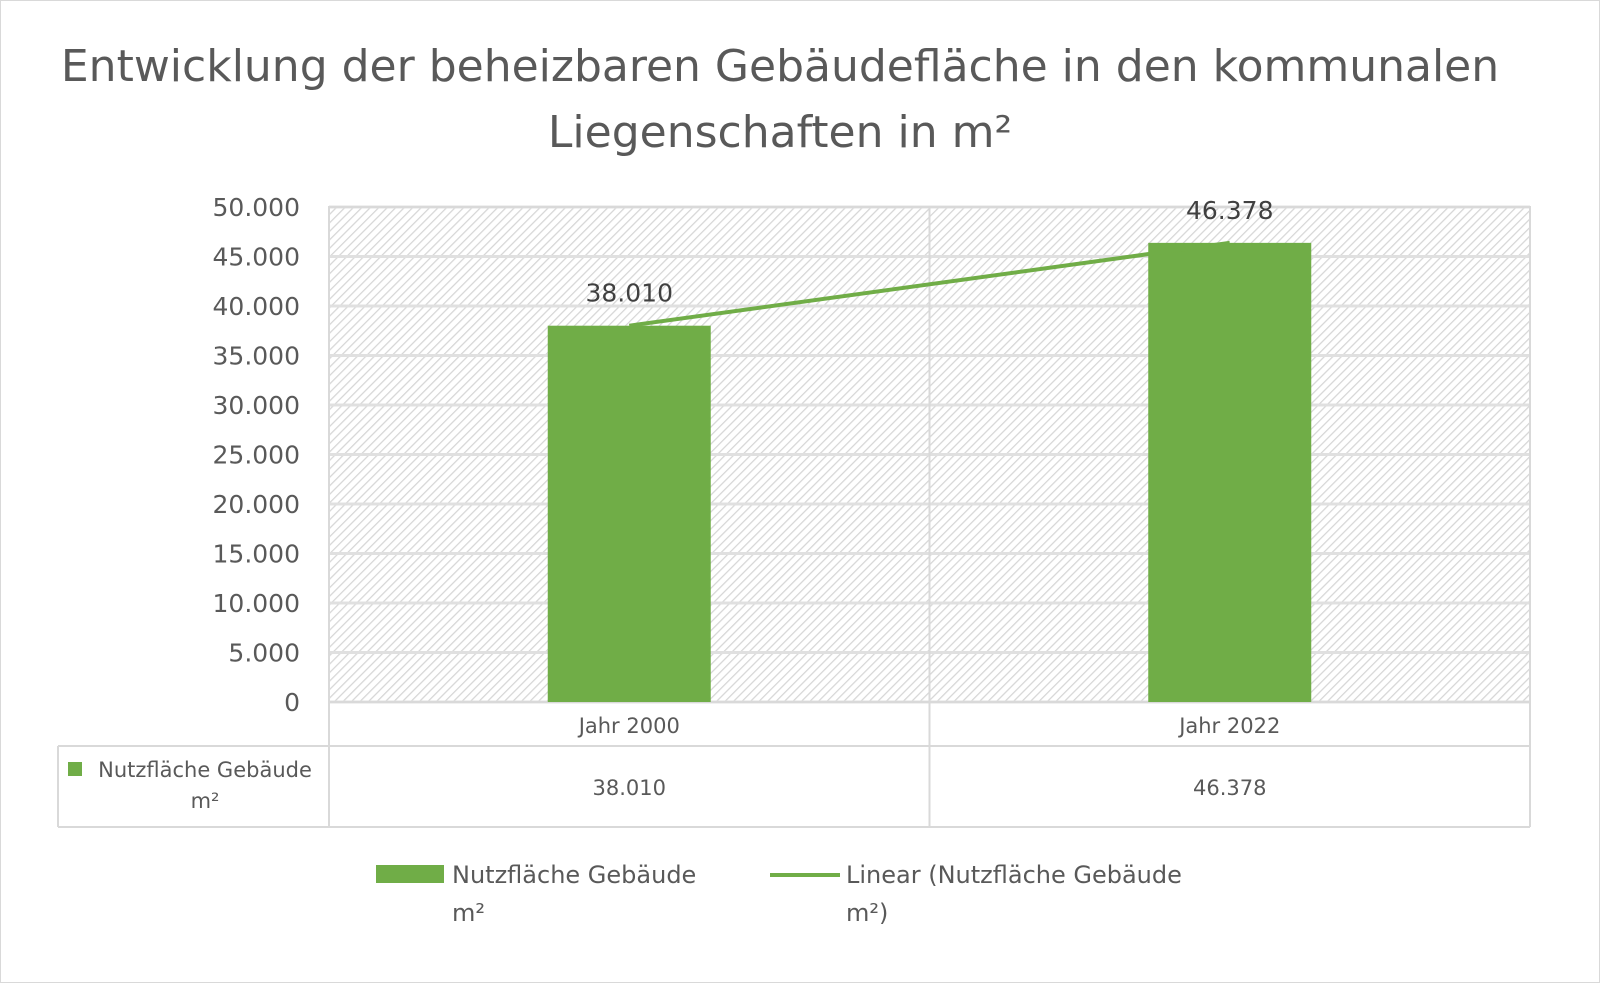  I want to click on table-legend-key, so click(75, 769).